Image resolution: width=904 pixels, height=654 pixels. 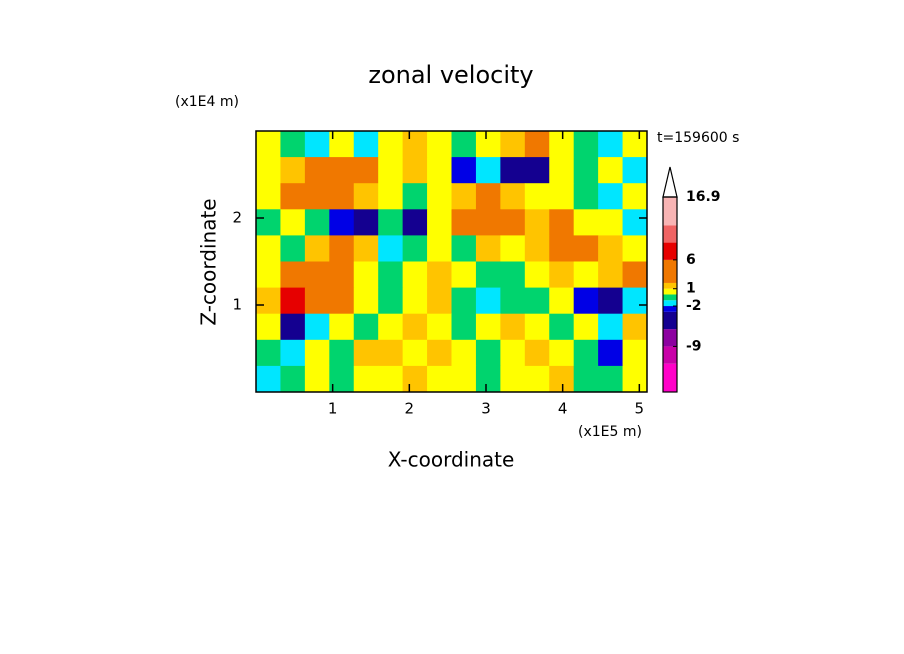 What do you see at coordinates (703, 197) in the screenshot?
I see `colorbar-tick-label: 16.9` at bounding box center [703, 197].